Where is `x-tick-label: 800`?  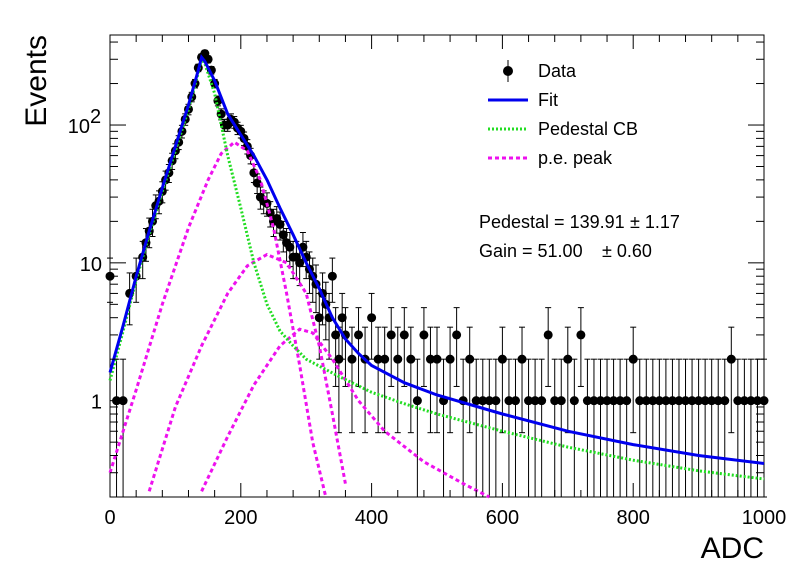
x-tick-label: 800 is located at coordinates (633, 518).